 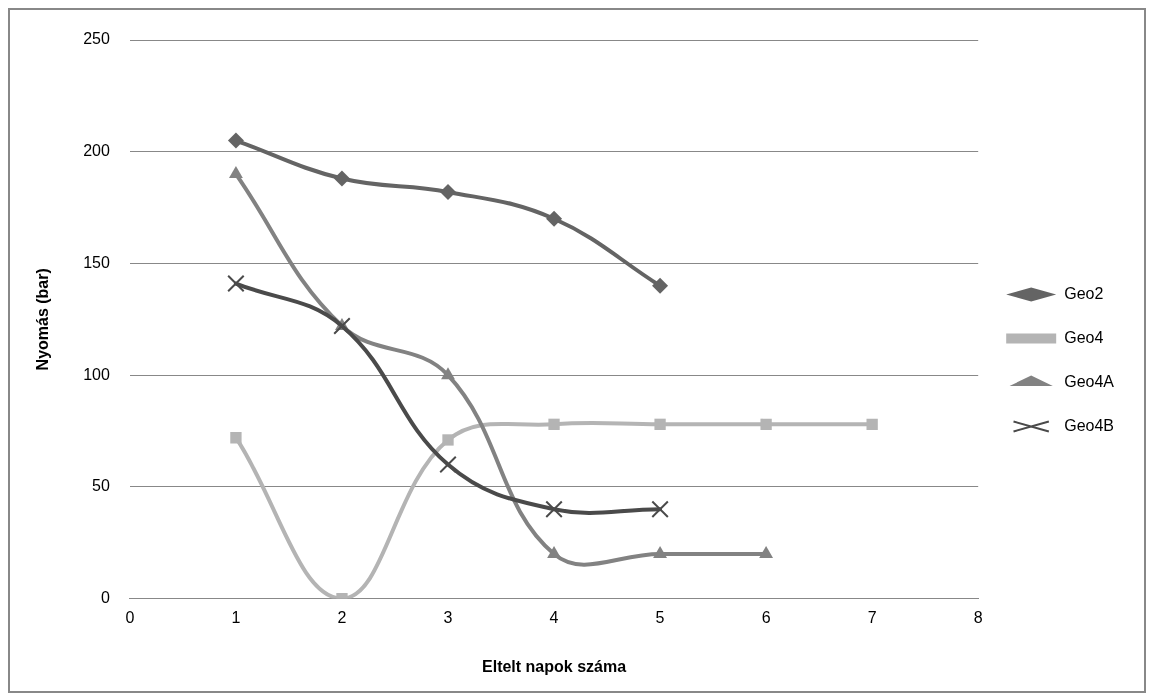 I want to click on x-tick-label: 3, so click(x=448, y=617).